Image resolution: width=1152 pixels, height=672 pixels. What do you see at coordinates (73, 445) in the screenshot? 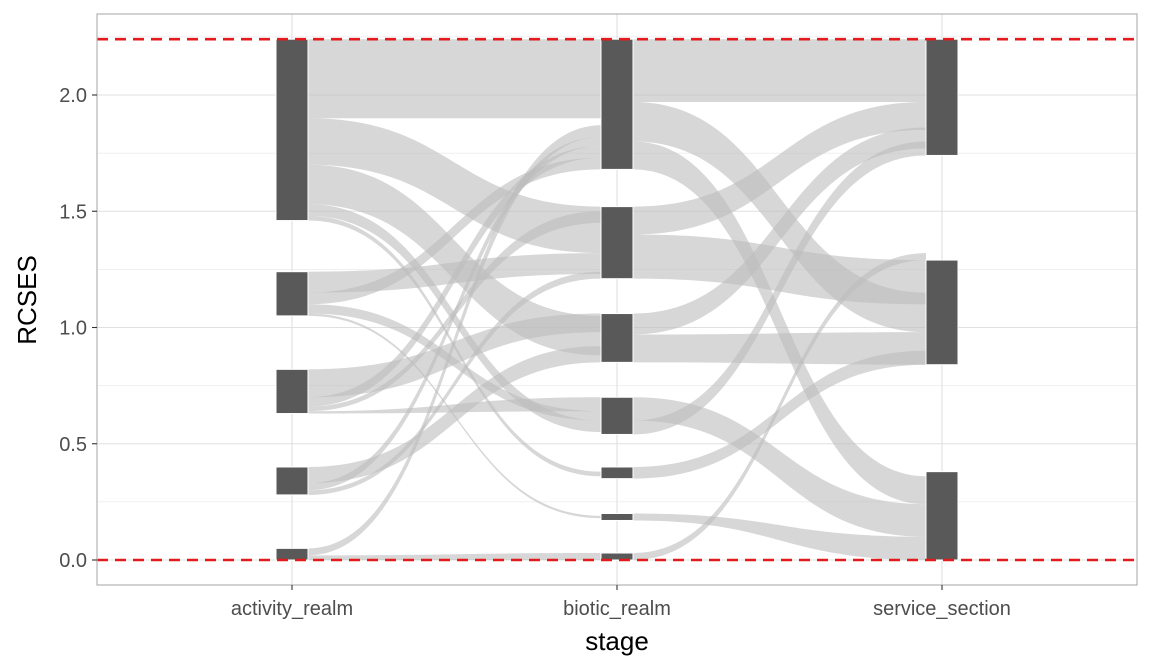
I see `y-tick-label: 0.5` at bounding box center [73, 445].